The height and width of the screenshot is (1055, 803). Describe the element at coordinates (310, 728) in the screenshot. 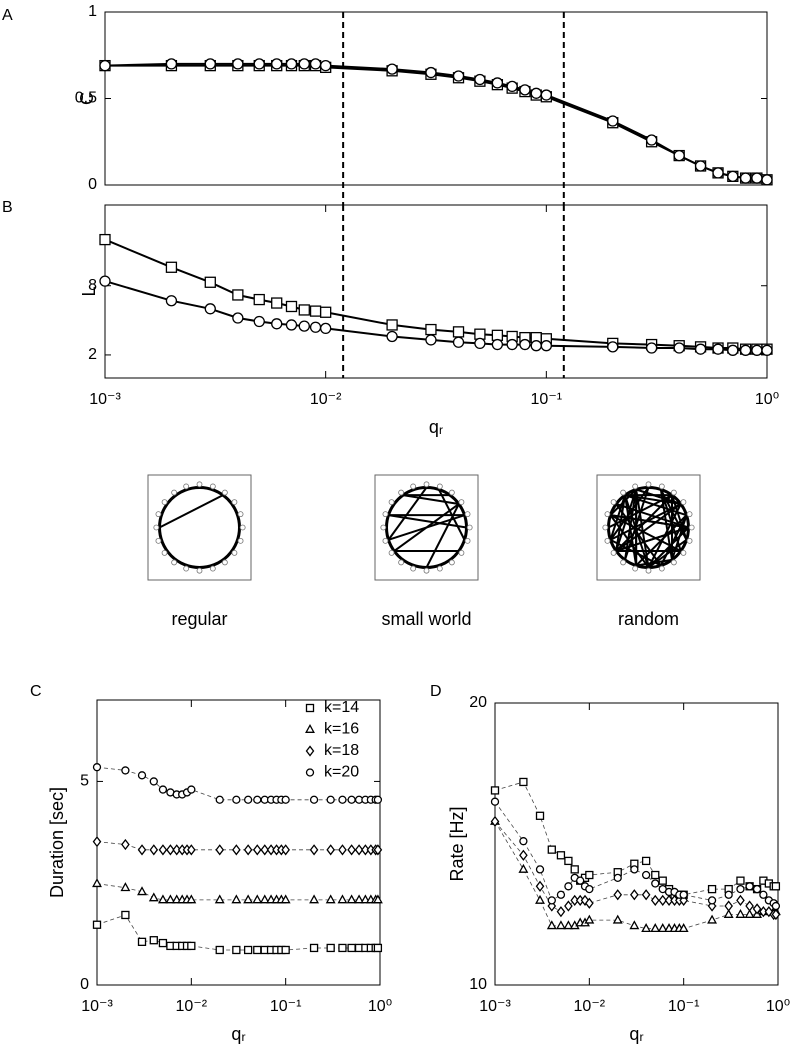

I see `legend-marker` at that location.